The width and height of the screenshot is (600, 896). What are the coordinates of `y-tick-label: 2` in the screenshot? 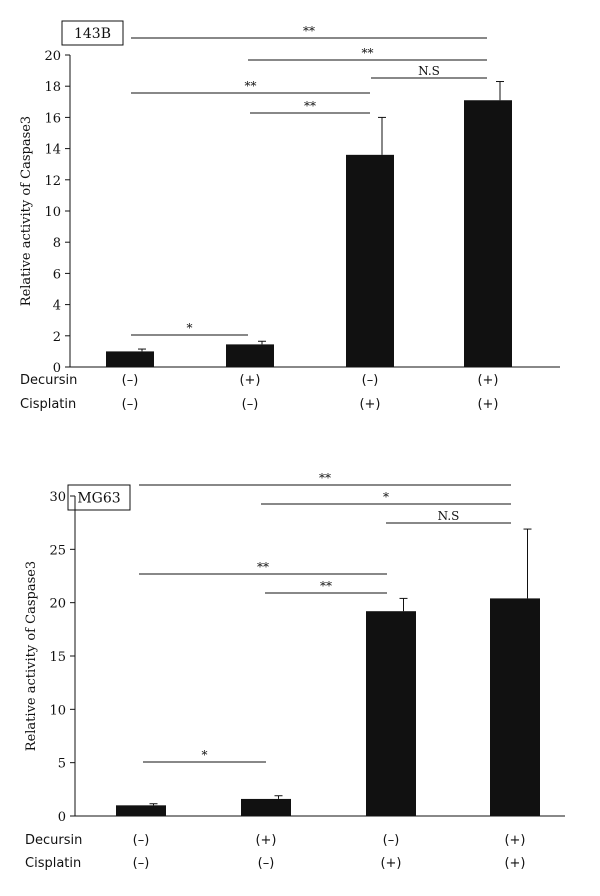 It's located at (57, 337).